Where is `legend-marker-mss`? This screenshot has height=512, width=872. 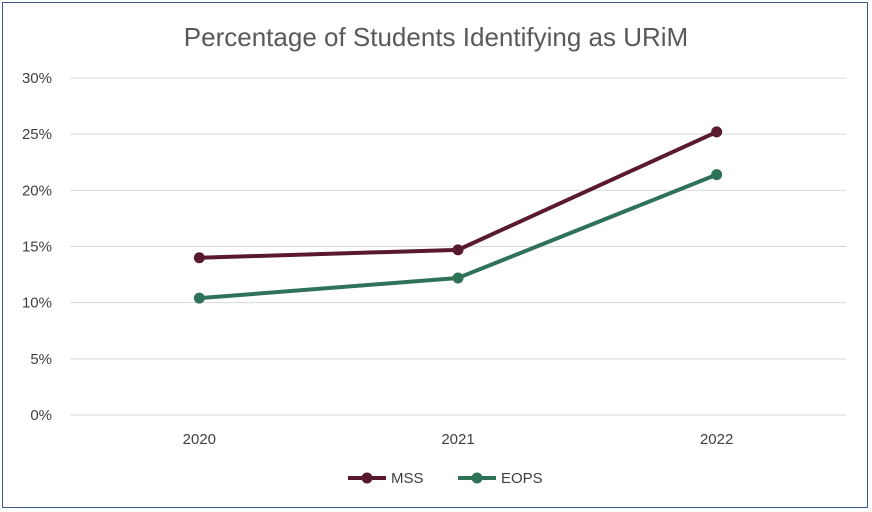
legend-marker-mss is located at coordinates (367, 478).